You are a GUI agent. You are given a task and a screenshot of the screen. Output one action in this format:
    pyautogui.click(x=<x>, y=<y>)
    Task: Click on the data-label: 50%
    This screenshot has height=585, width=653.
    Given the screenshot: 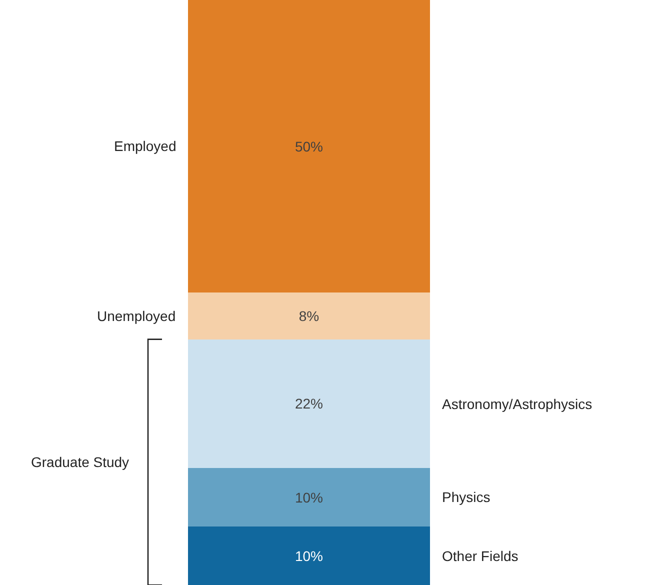 What is the action you would take?
    pyautogui.click(x=309, y=146)
    